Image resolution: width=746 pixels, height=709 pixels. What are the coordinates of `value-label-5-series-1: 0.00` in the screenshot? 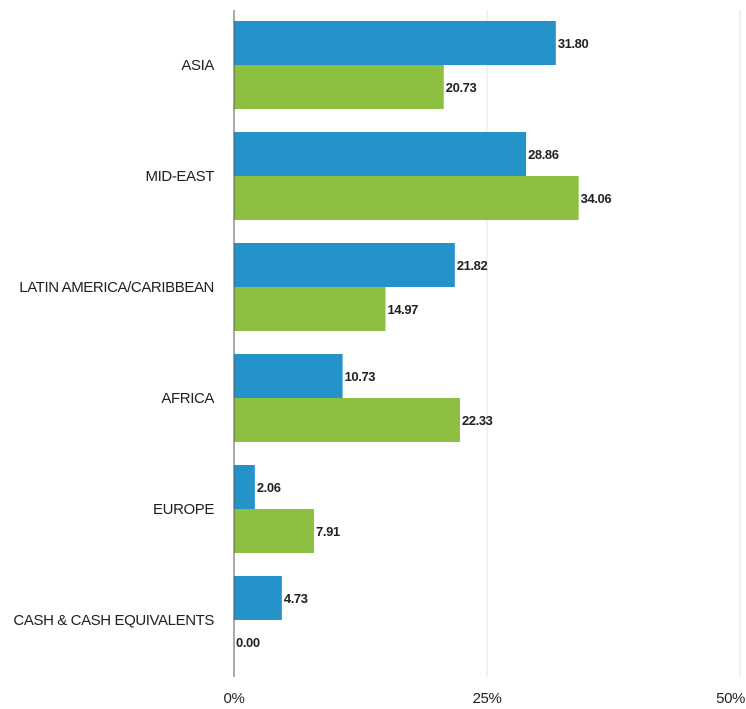 It's located at (248, 642).